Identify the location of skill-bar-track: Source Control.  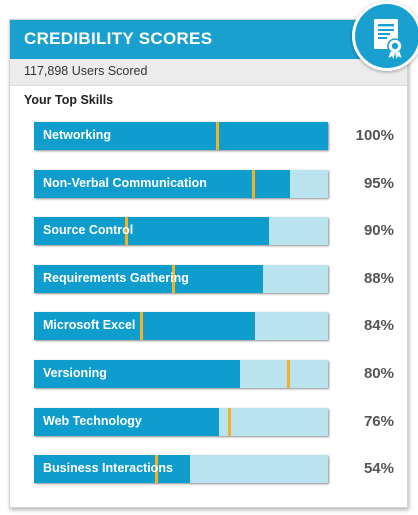
(181, 231).